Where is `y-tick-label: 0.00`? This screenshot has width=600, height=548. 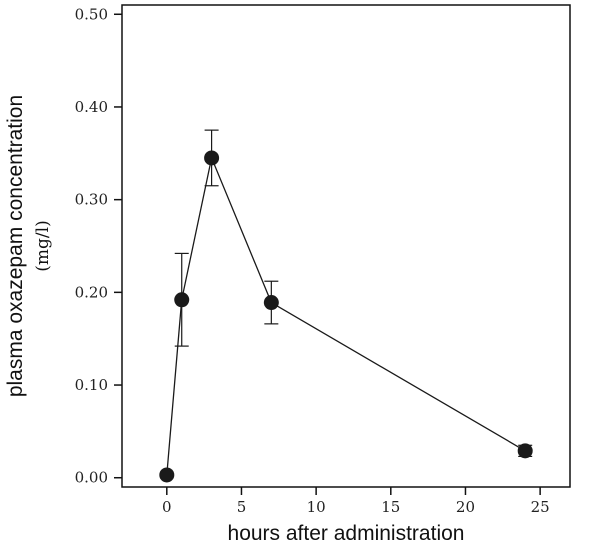
y-tick-label: 0.00 is located at coordinates (91, 478).